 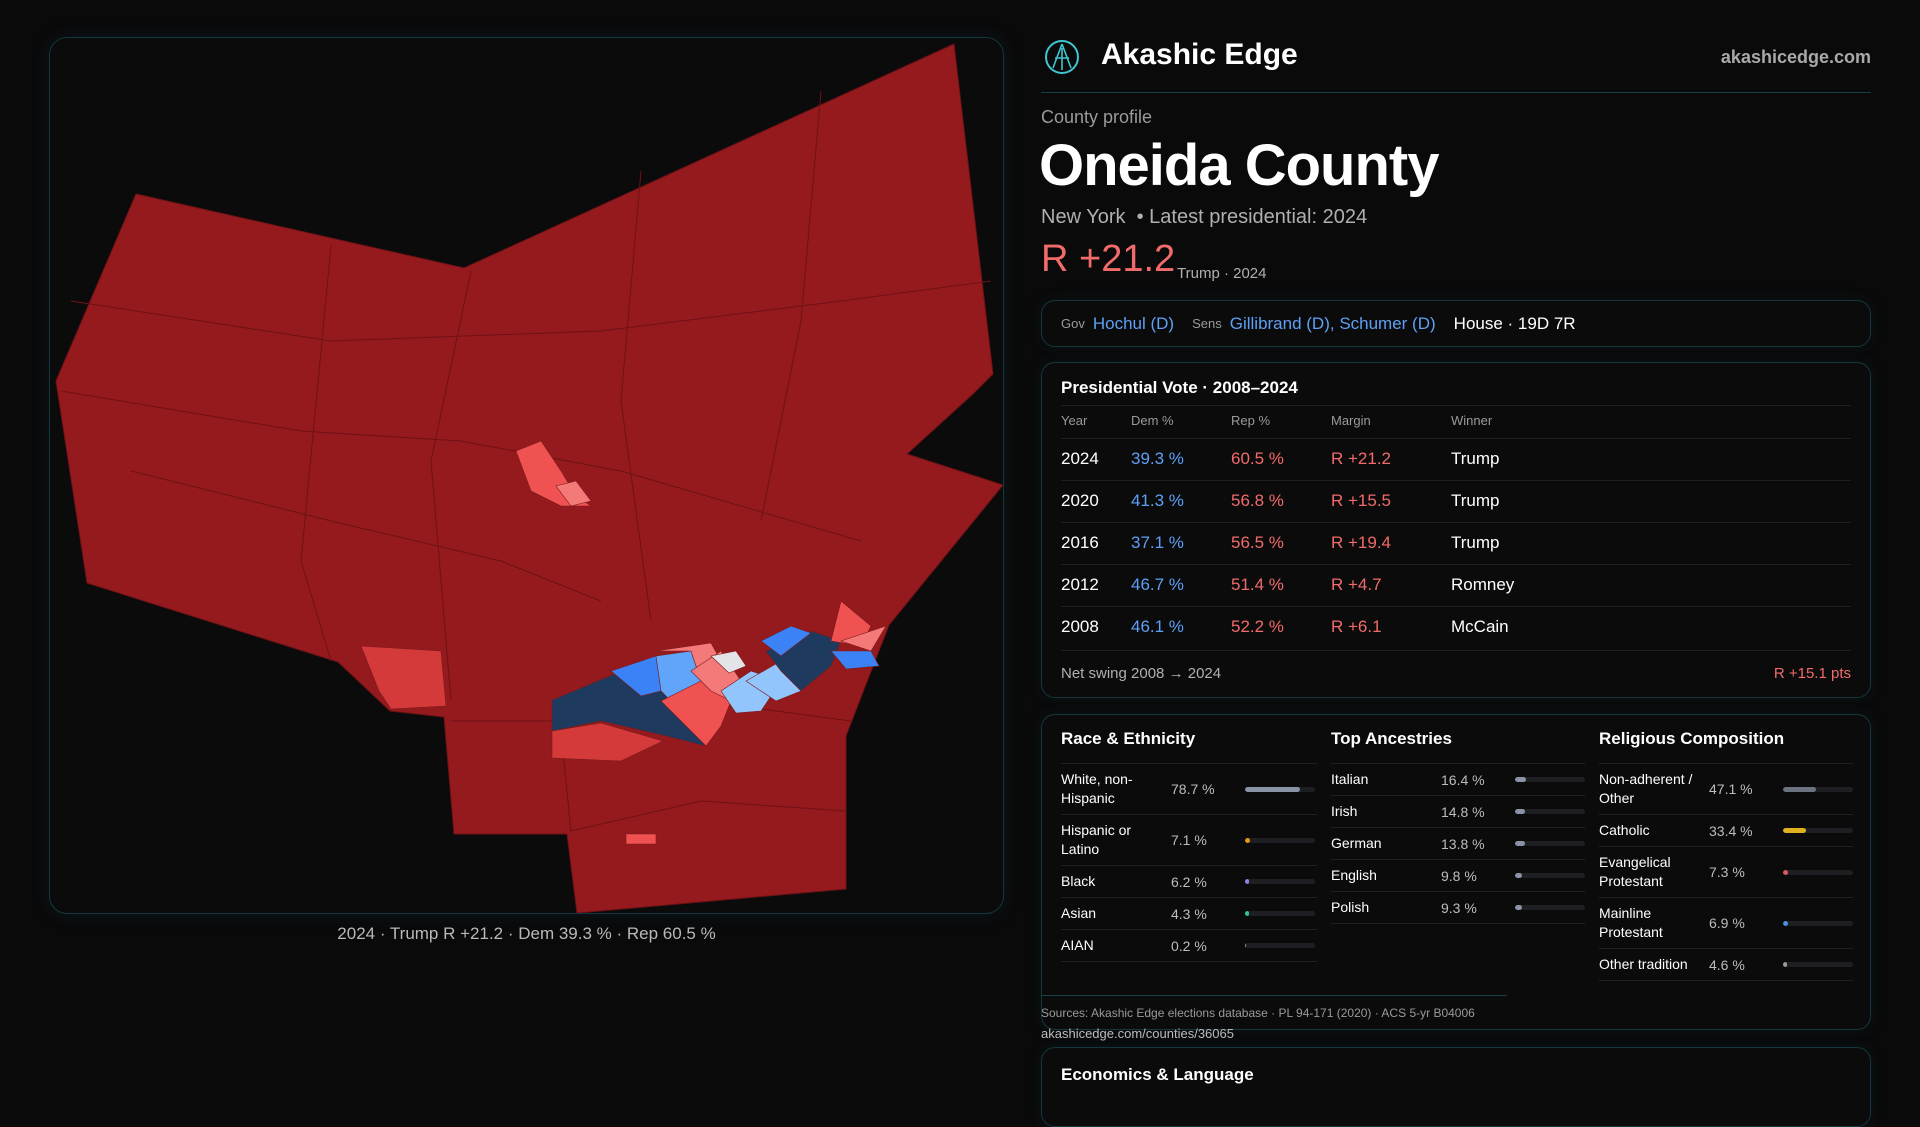 What do you see at coordinates (1796, 57) in the screenshot?
I see `site-link: akashicedge.com` at bounding box center [1796, 57].